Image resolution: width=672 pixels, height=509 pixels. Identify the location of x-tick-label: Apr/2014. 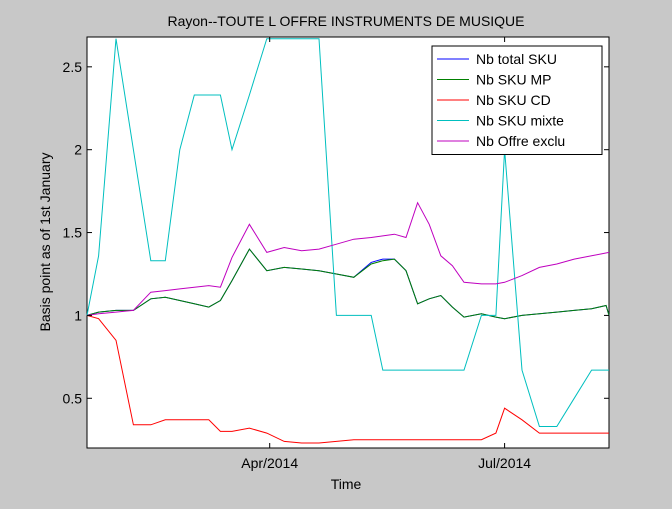
(269, 463).